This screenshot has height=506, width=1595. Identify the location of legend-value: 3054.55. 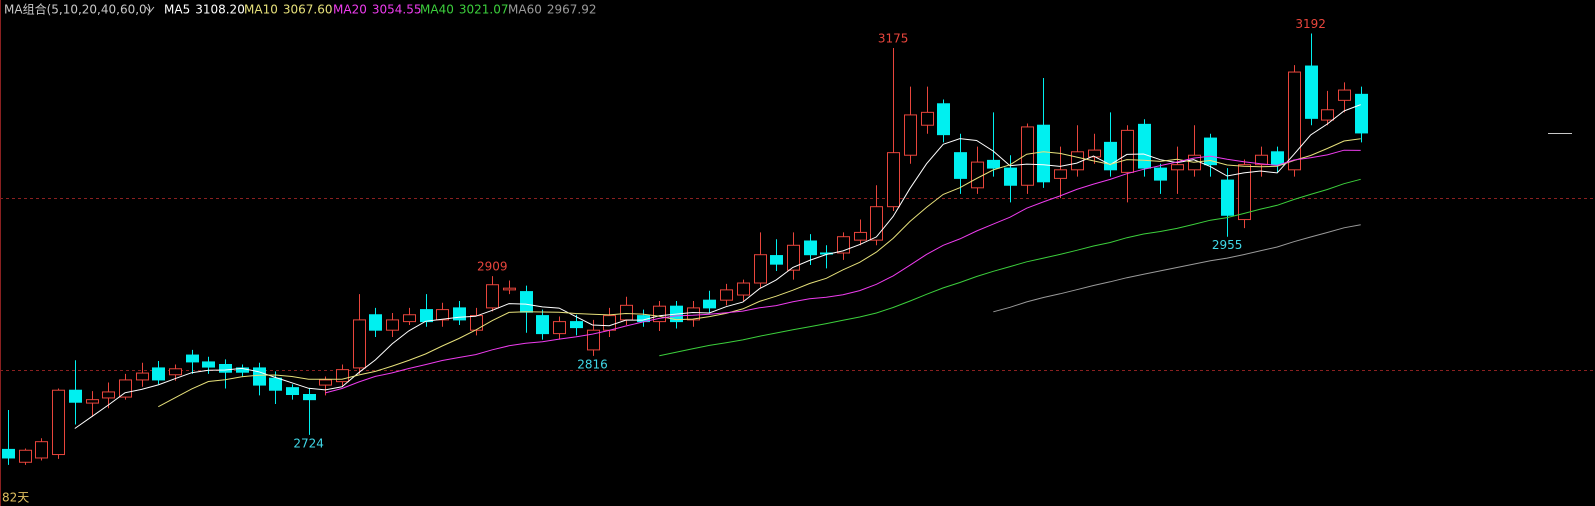
(397, 10).